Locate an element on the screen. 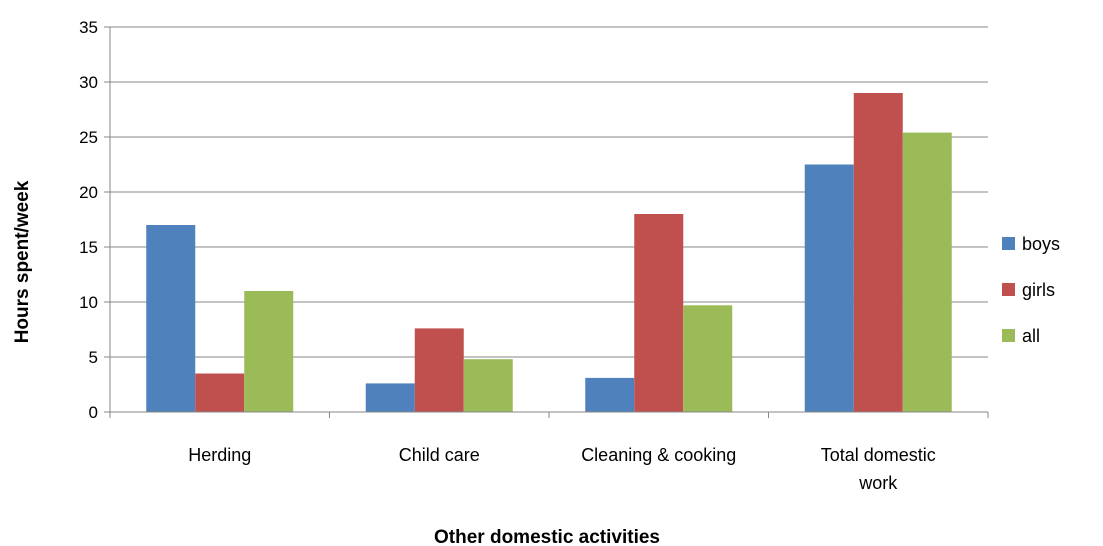  x-category-label: Herding is located at coordinates (219, 455).